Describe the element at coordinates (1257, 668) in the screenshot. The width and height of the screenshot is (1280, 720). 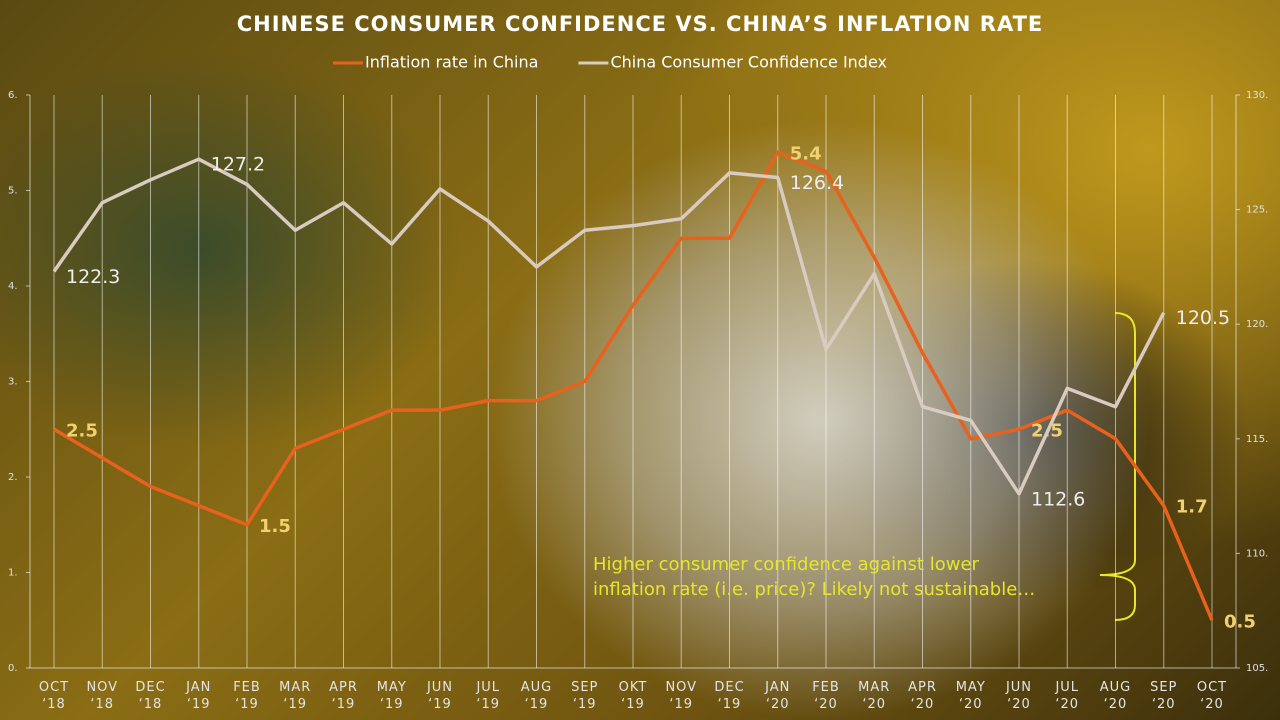
I see `y2-tick-label: 105.` at that location.